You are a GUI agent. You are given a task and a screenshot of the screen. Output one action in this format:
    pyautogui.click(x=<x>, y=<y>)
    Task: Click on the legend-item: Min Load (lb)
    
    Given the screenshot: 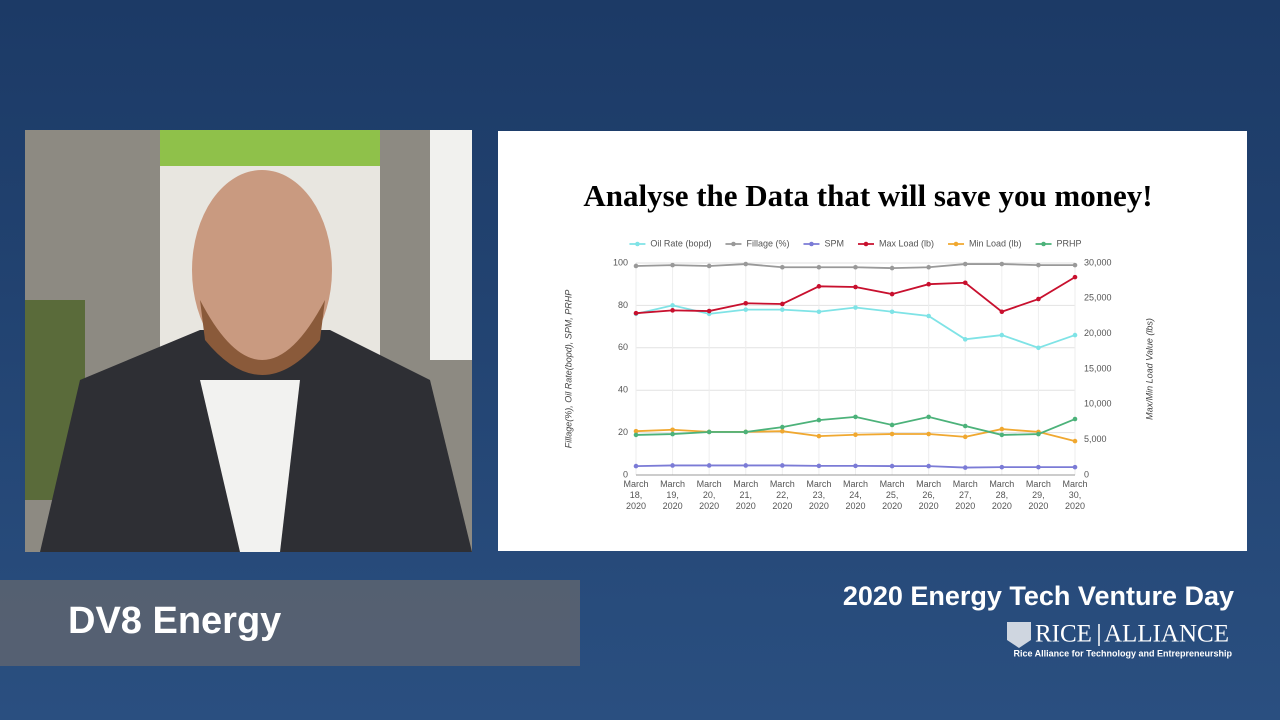 What is the action you would take?
    pyautogui.click(x=985, y=243)
    